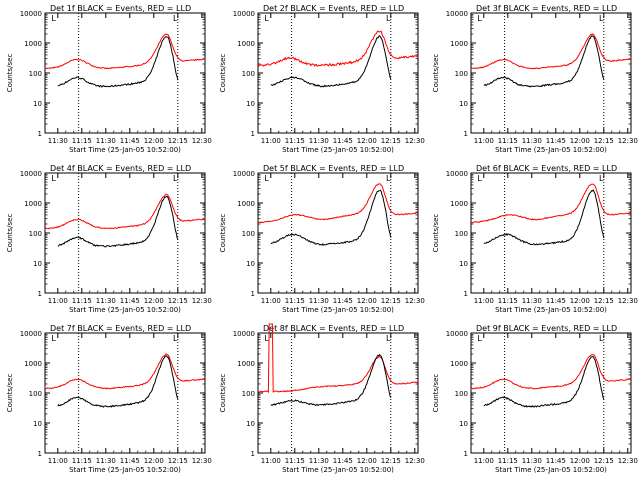 The image size is (640, 480). What do you see at coordinates (333, 328) in the screenshot?
I see `panel-title: Det 8f BLACK = Events, RED = LLD` at bounding box center [333, 328].